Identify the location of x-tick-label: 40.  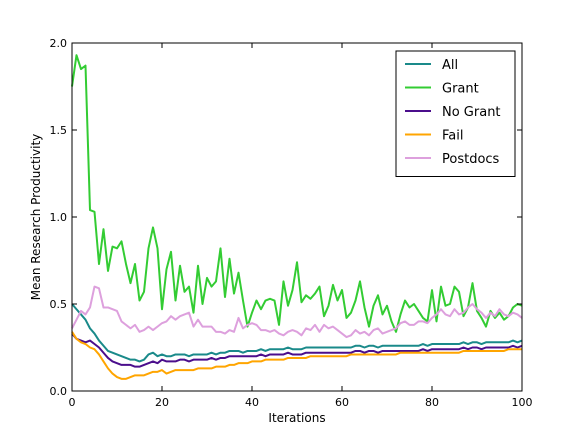
(252, 402).